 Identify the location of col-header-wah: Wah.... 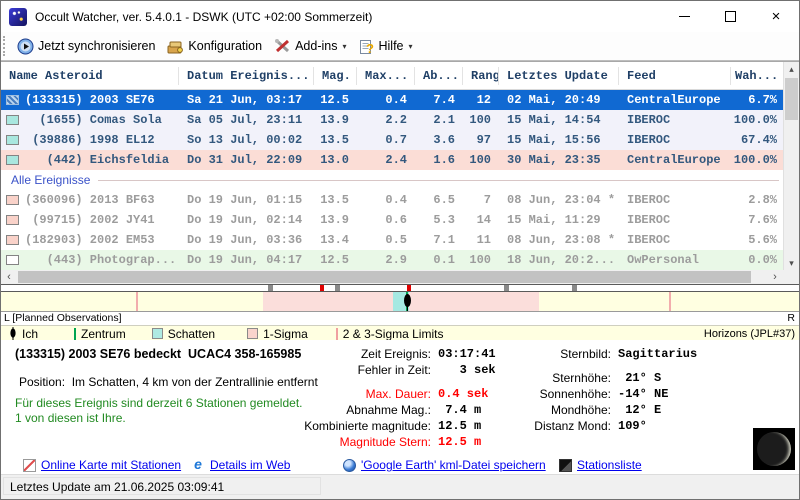
(757, 75).